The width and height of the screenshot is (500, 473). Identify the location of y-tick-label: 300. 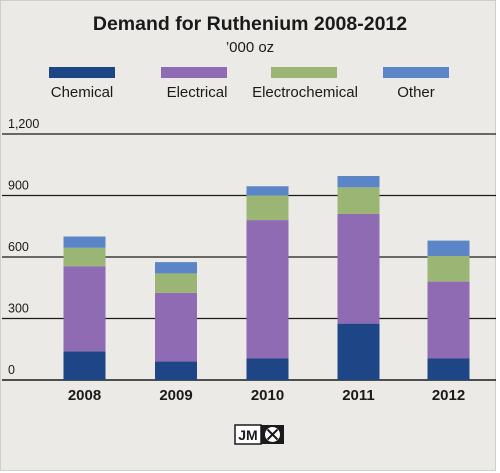
(18, 309).